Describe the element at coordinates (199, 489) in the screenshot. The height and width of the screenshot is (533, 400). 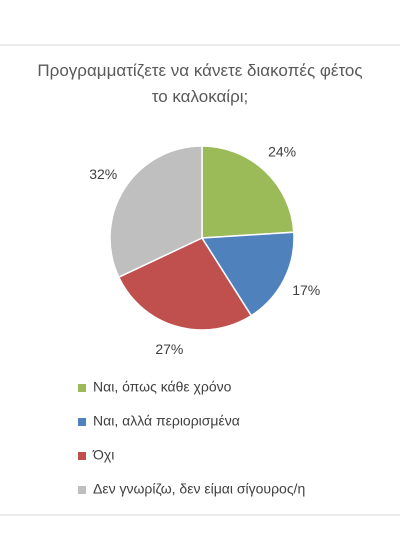
I see `legend-label: Δεν γνωρίζω, δεν είμαι σίγουρος/η` at that location.